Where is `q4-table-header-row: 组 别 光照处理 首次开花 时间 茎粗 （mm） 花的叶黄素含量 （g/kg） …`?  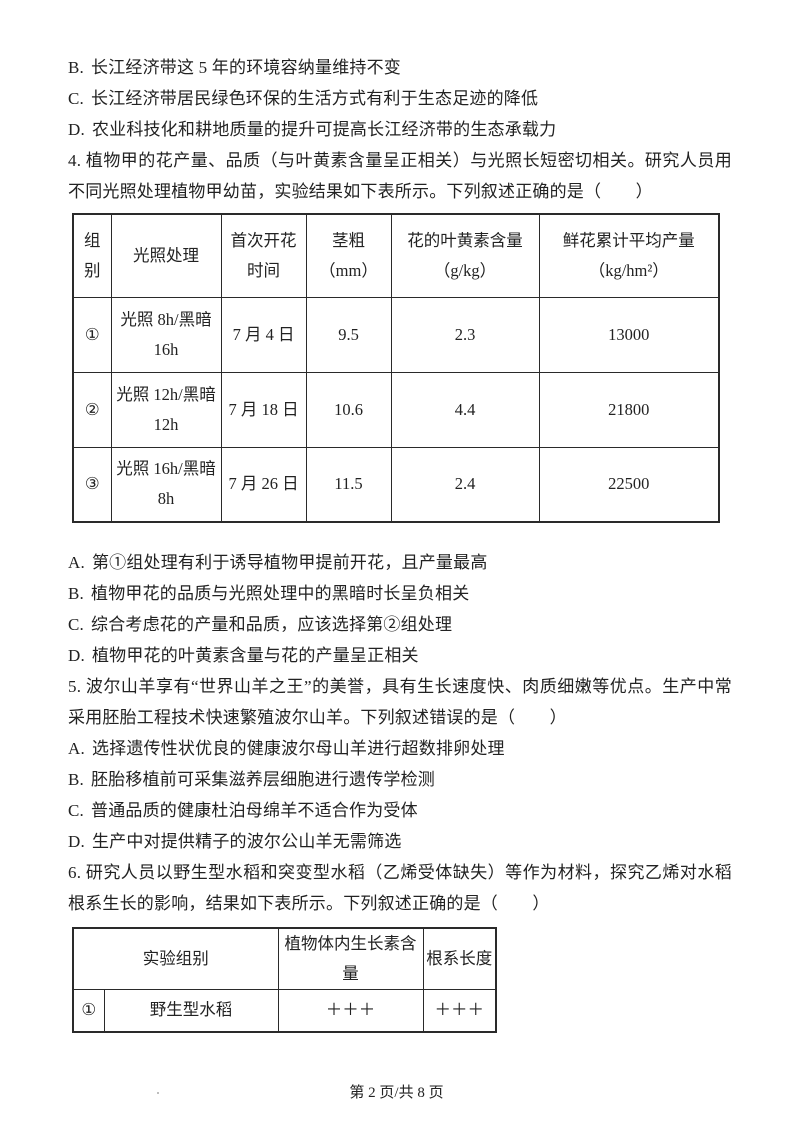
q4-table-header-row: 组 别 光照处理 首次开花 时间 茎粗 （mm） 花的叶黄素含量 （g/kg） … is located at coordinates (396, 255).